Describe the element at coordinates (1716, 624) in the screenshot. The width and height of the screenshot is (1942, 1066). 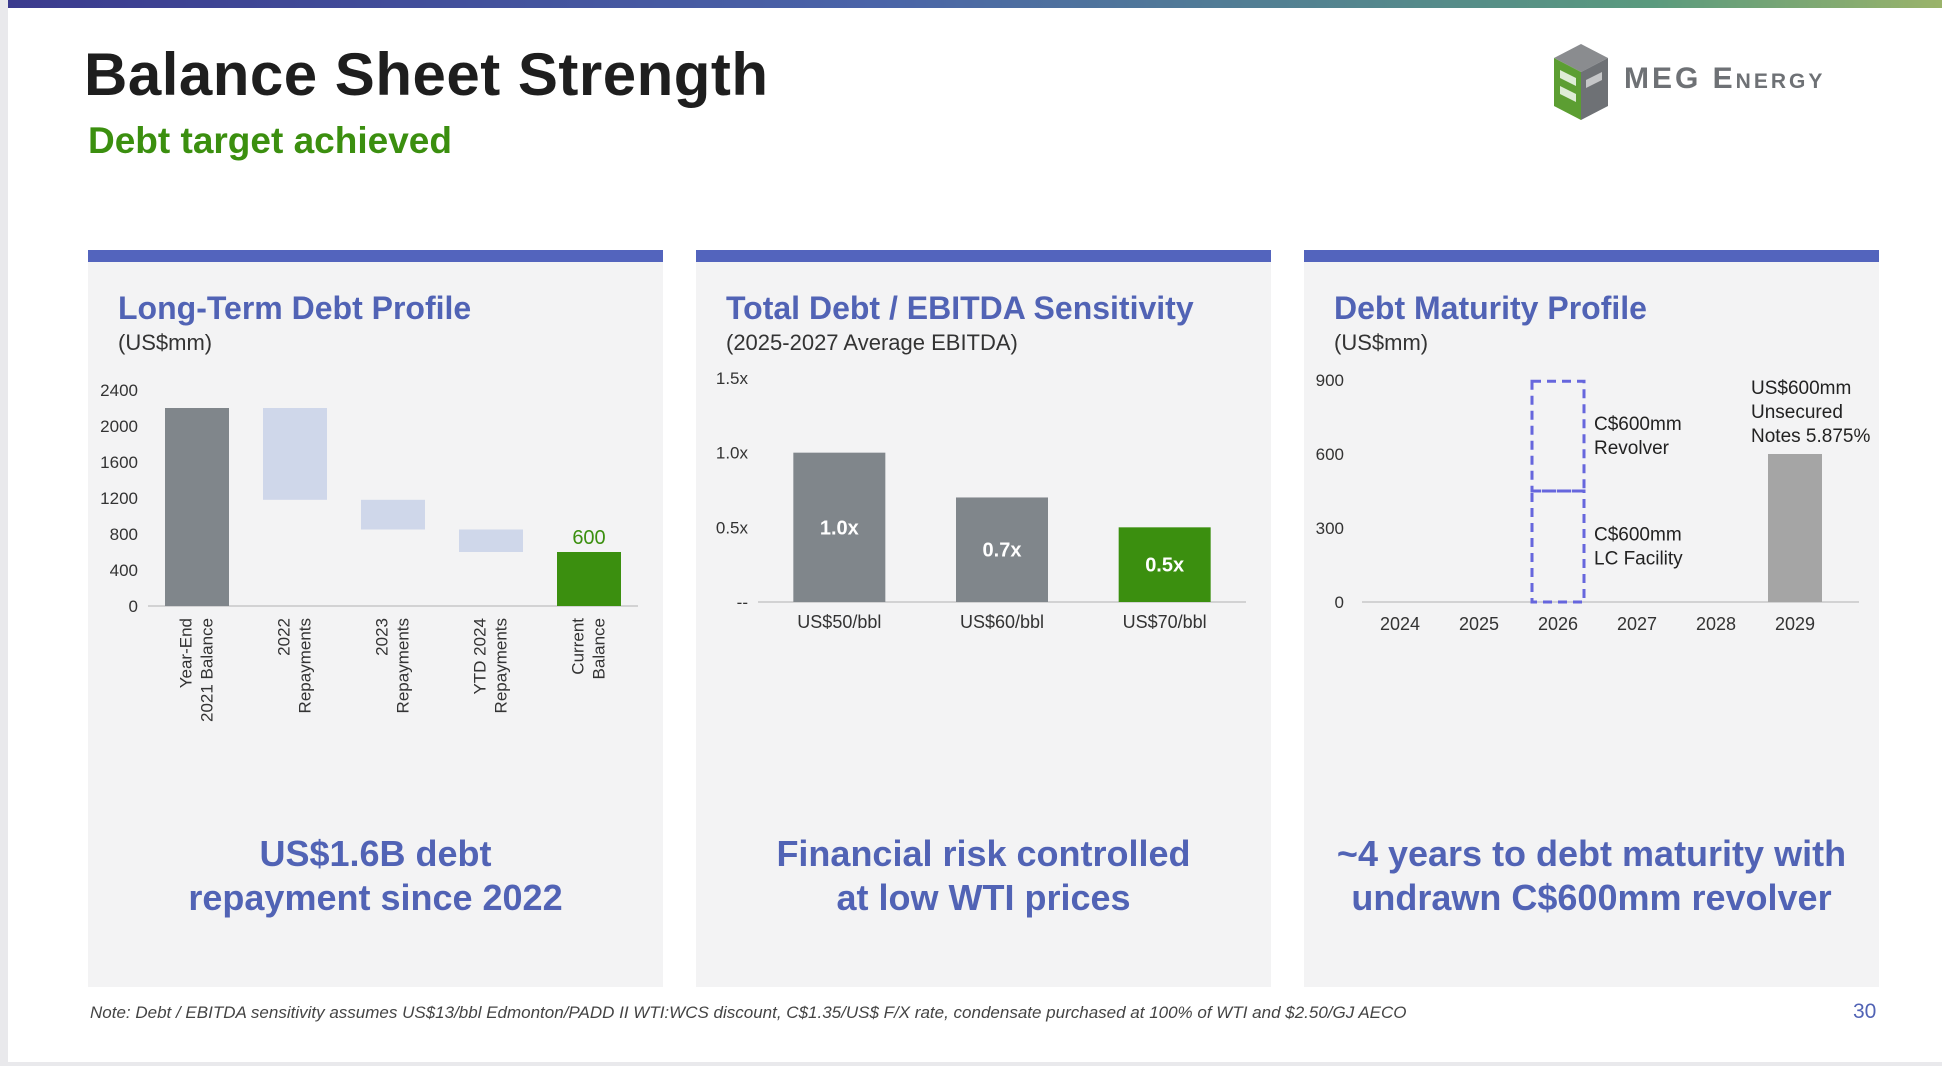
I see `x-tick-label: 2028` at that location.